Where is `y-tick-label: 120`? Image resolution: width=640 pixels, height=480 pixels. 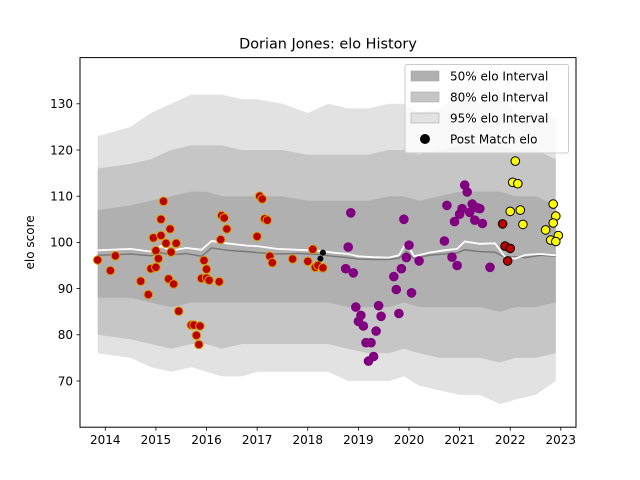
y-tick-label: 120 is located at coordinates (61, 150).